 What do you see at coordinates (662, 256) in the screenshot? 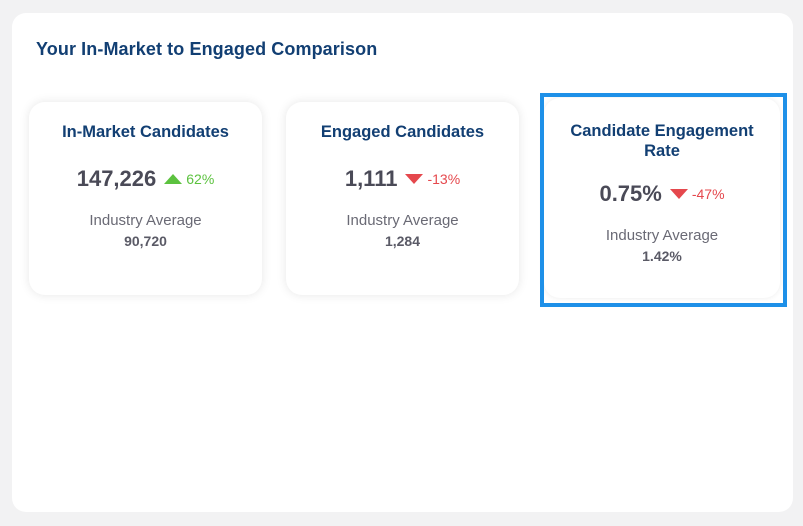
I see `industry-average-value: 1.42%` at bounding box center [662, 256].